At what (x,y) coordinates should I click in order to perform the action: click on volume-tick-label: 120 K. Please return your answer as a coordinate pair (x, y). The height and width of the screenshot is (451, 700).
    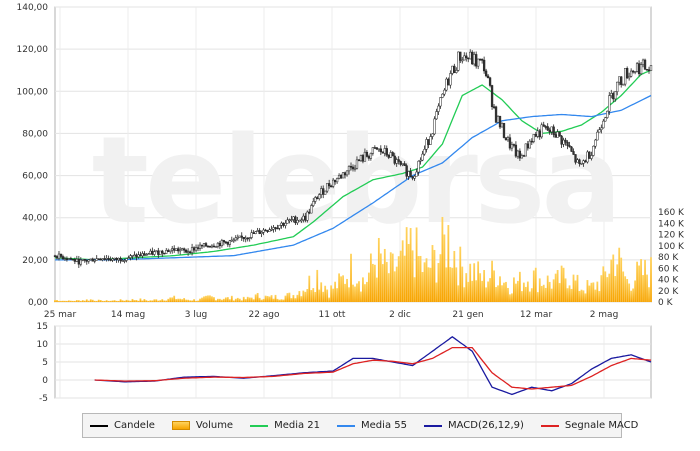
    Looking at the image, I should click on (671, 236).